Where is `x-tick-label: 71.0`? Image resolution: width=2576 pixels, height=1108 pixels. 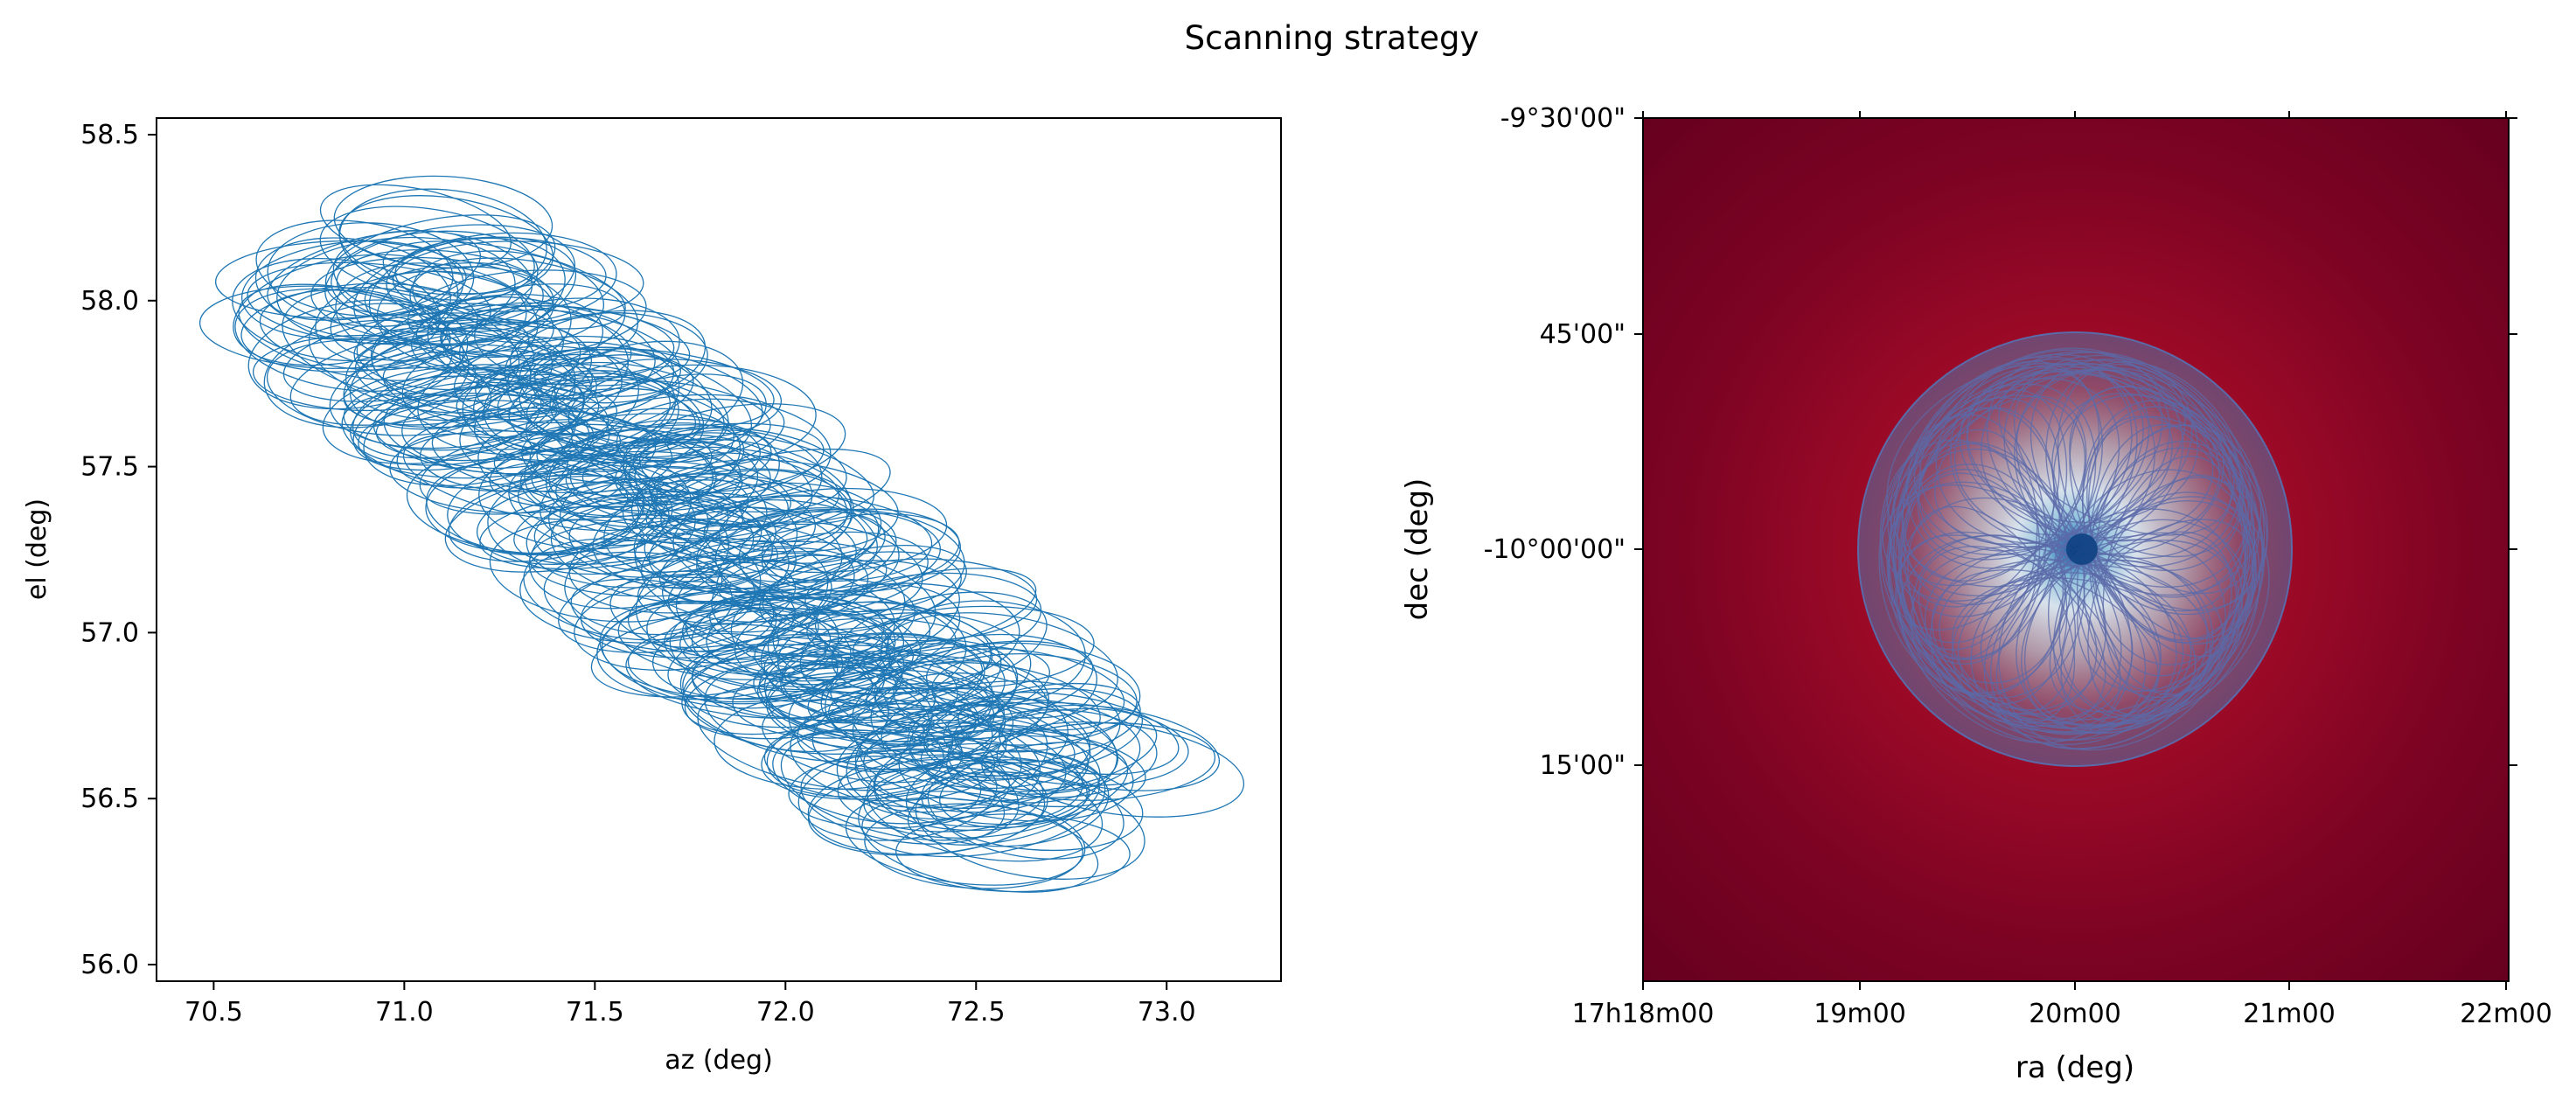 x-tick-label: 71.0 is located at coordinates (404, 1012).